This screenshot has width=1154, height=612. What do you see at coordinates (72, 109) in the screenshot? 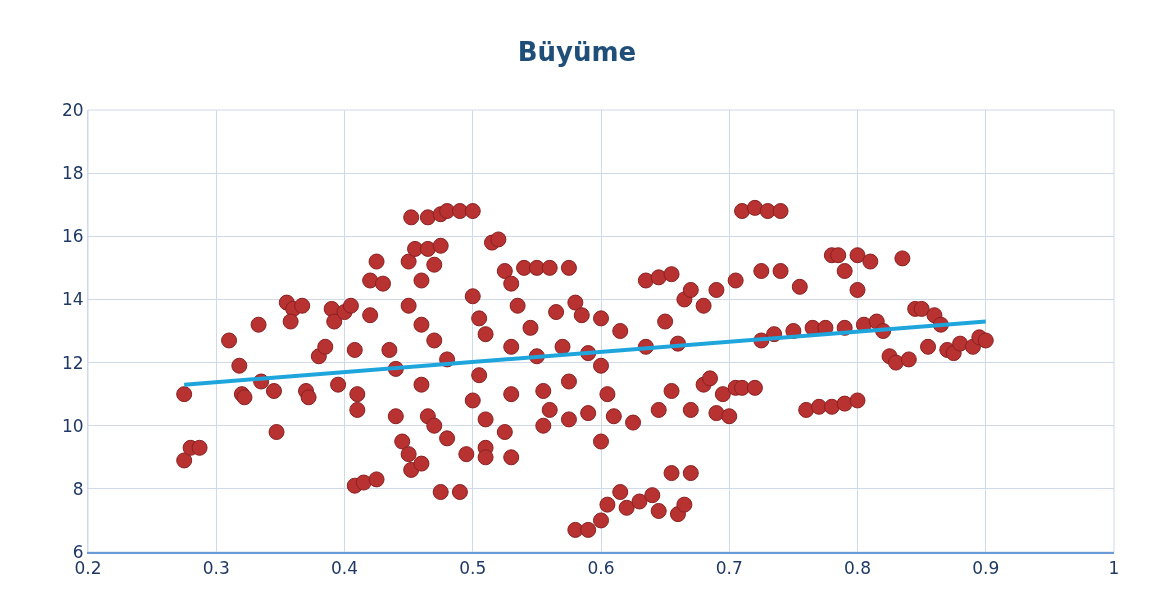
I see `y-tick-label: 20` at bounding box center [72, 109].